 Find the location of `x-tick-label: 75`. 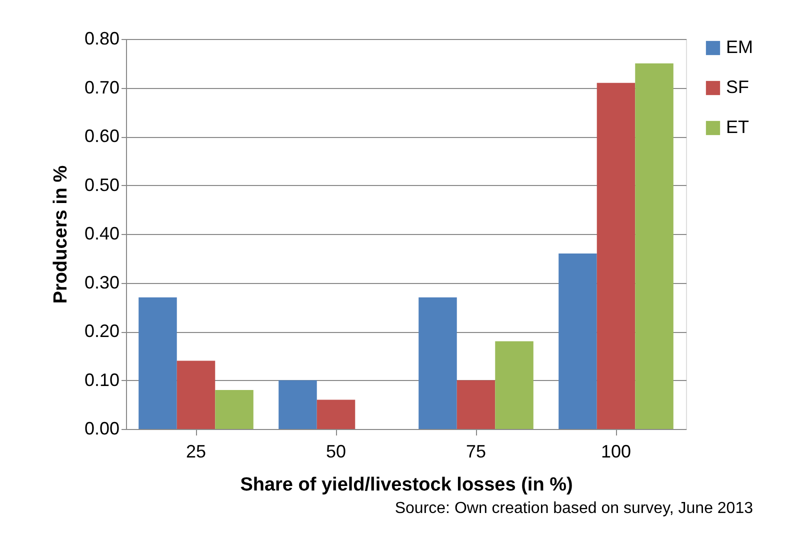

x-tick-label: 75 is located at coordinates (476, 452).